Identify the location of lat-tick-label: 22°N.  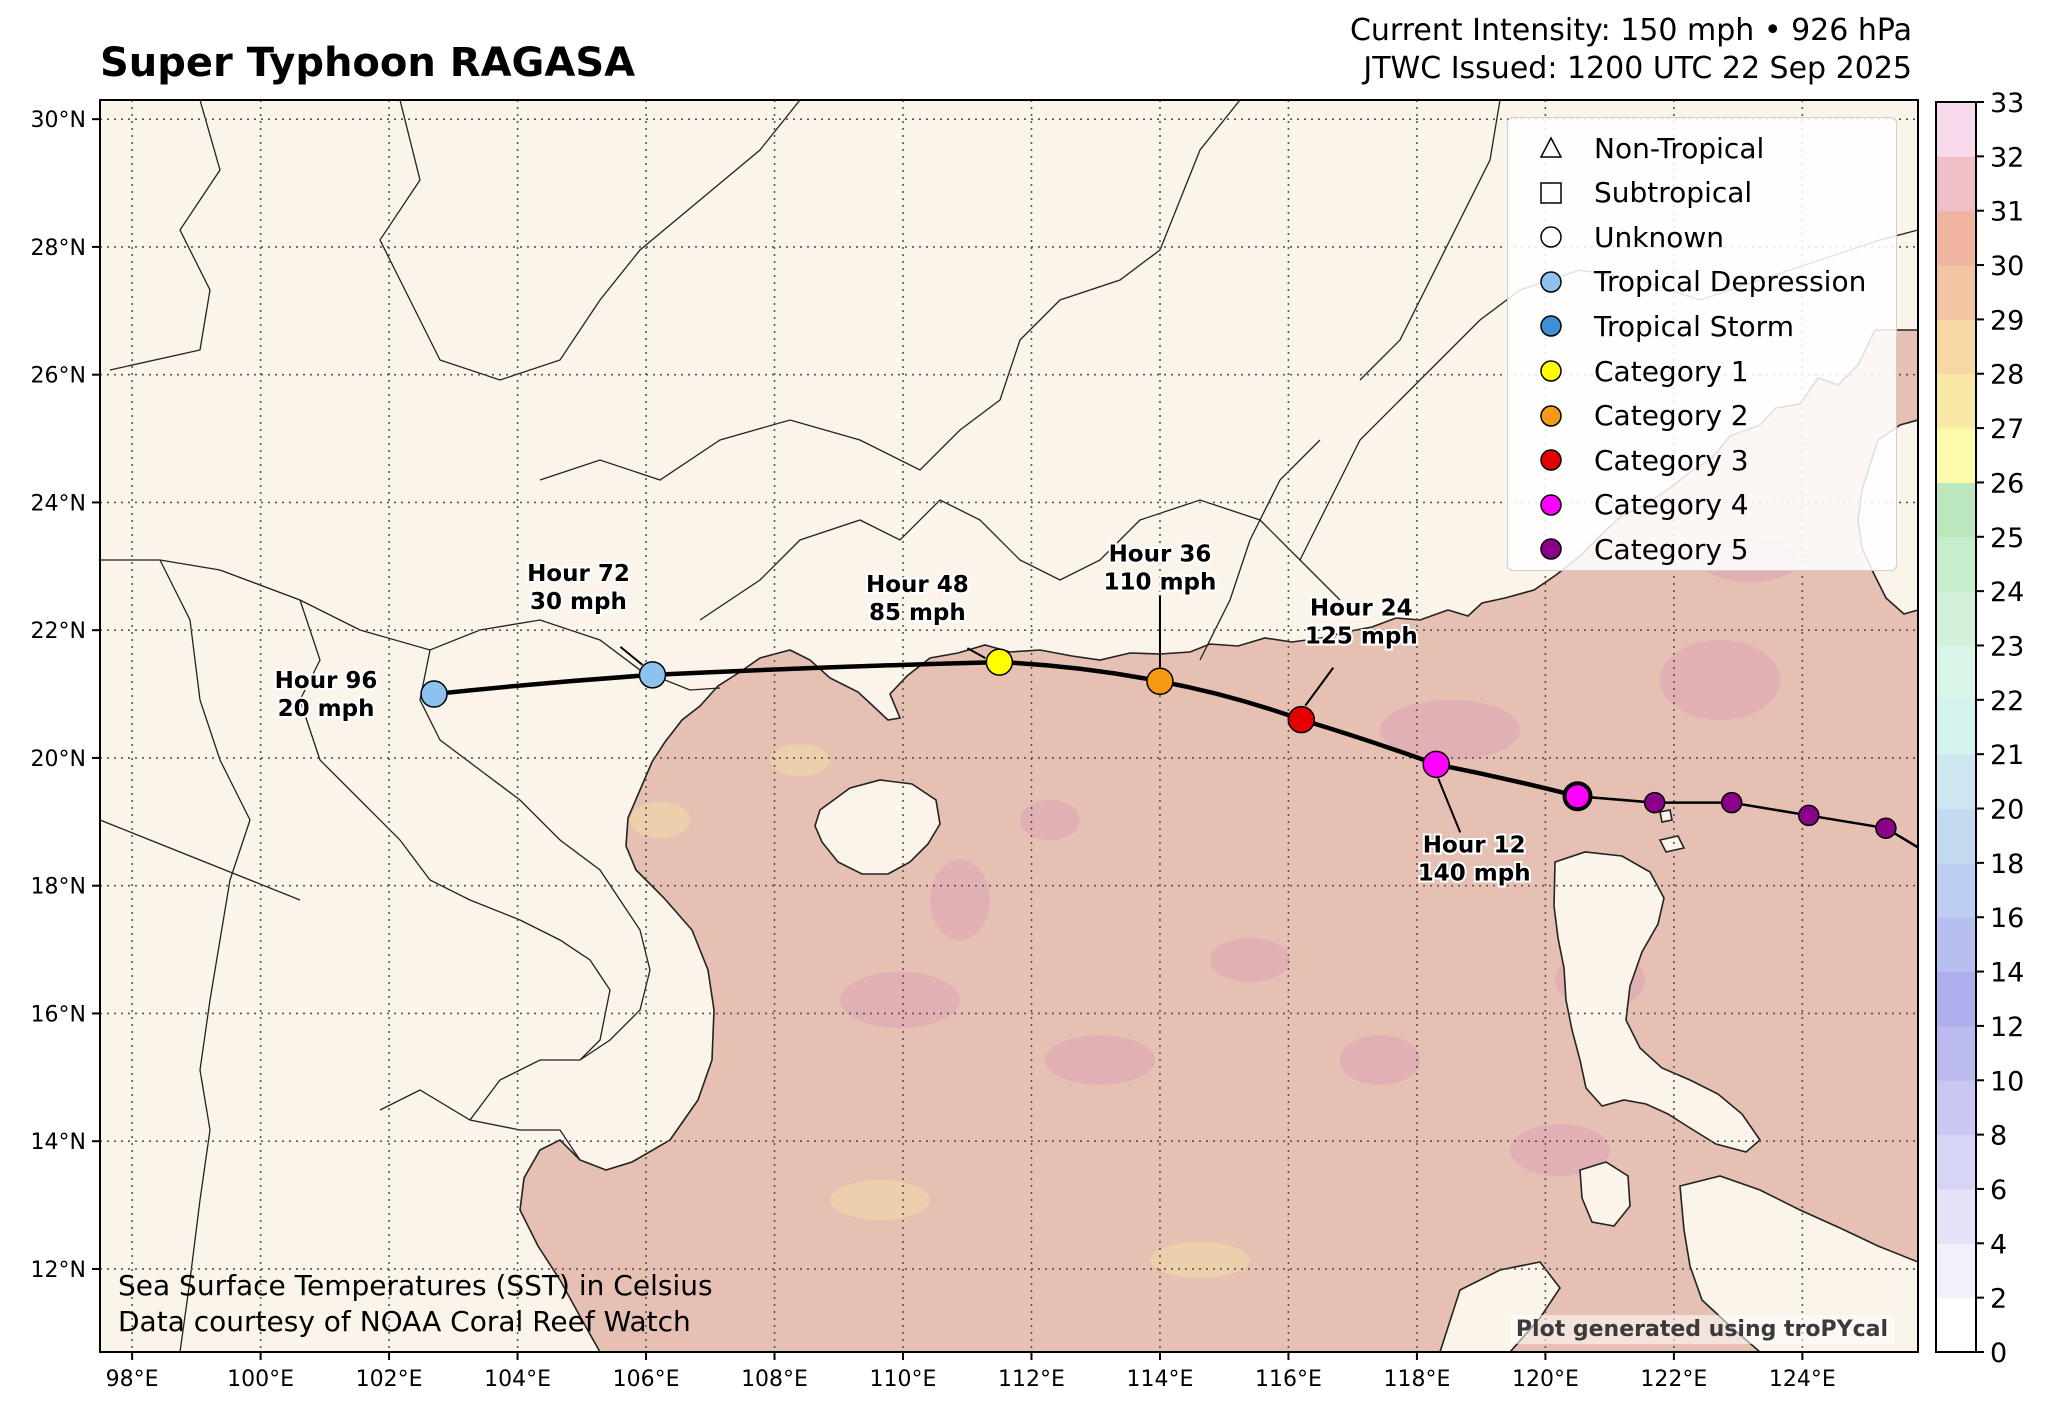
(58, 631).